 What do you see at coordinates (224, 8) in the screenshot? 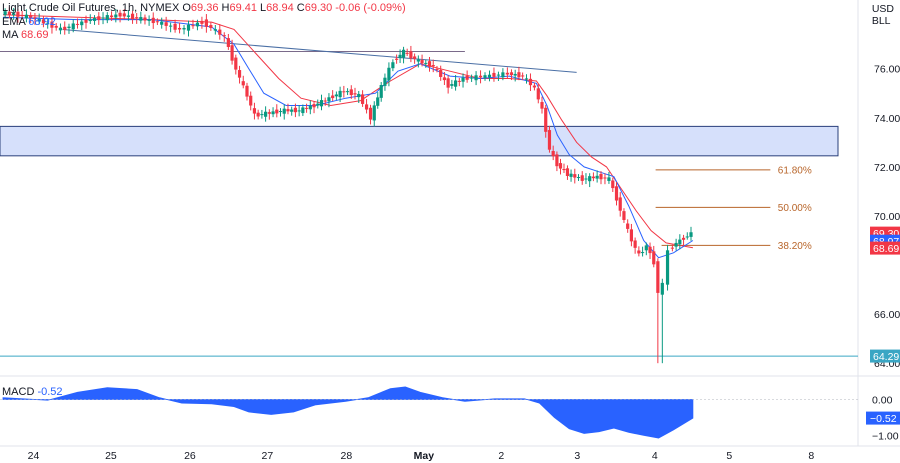
I see `ohlc-key: H` at bounding box center [224, 8].